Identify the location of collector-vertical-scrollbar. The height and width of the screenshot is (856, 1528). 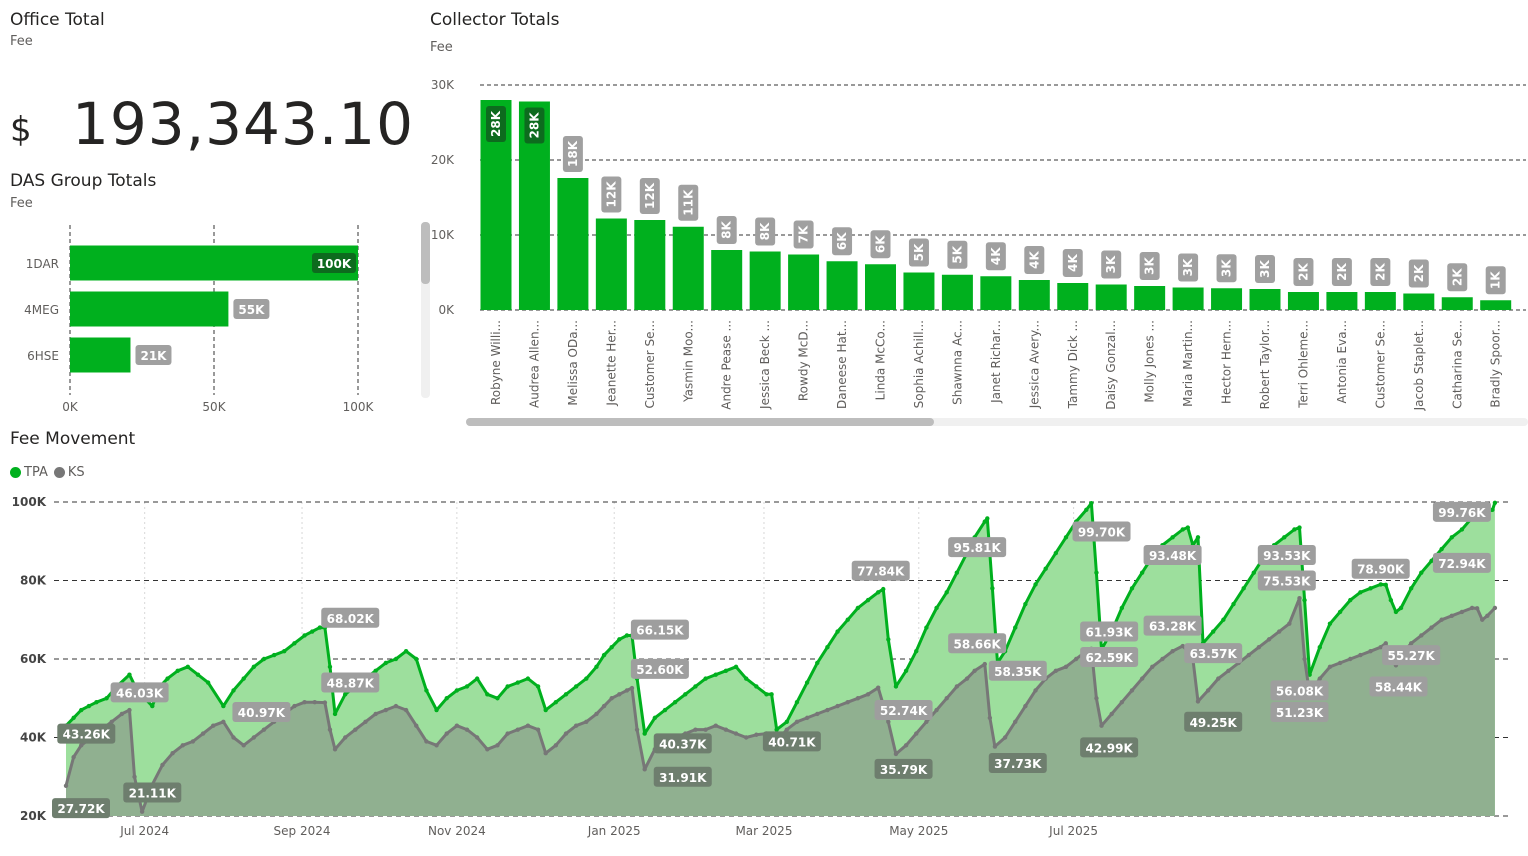
(425, 310).